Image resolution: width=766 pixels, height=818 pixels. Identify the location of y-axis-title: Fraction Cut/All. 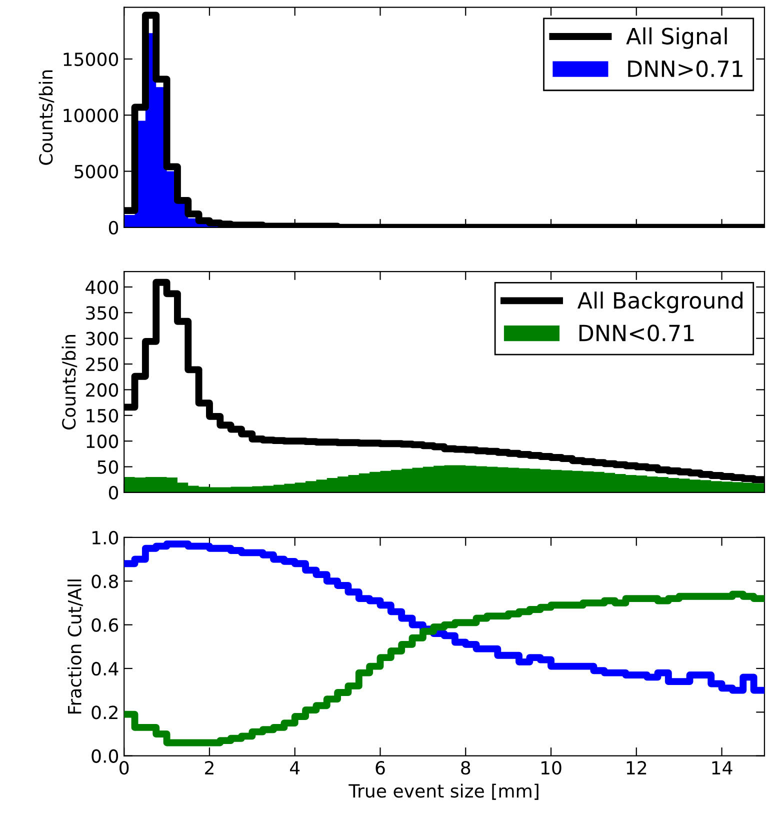
(75, 647).